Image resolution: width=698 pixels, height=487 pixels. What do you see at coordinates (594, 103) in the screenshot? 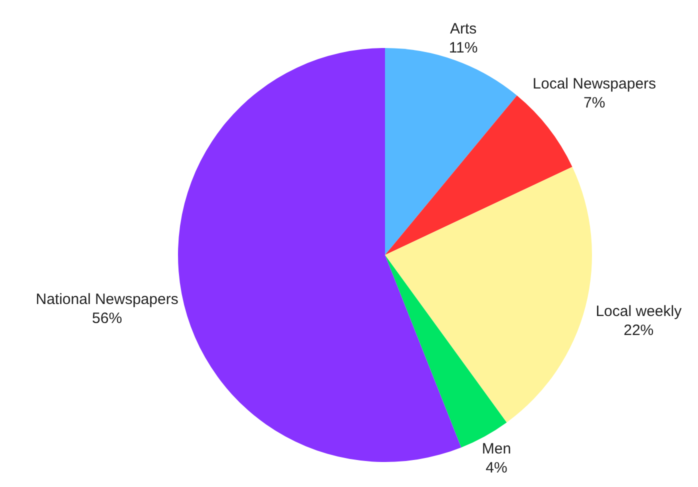
I see `data-label: 7%` at bounding box center [594, 103].